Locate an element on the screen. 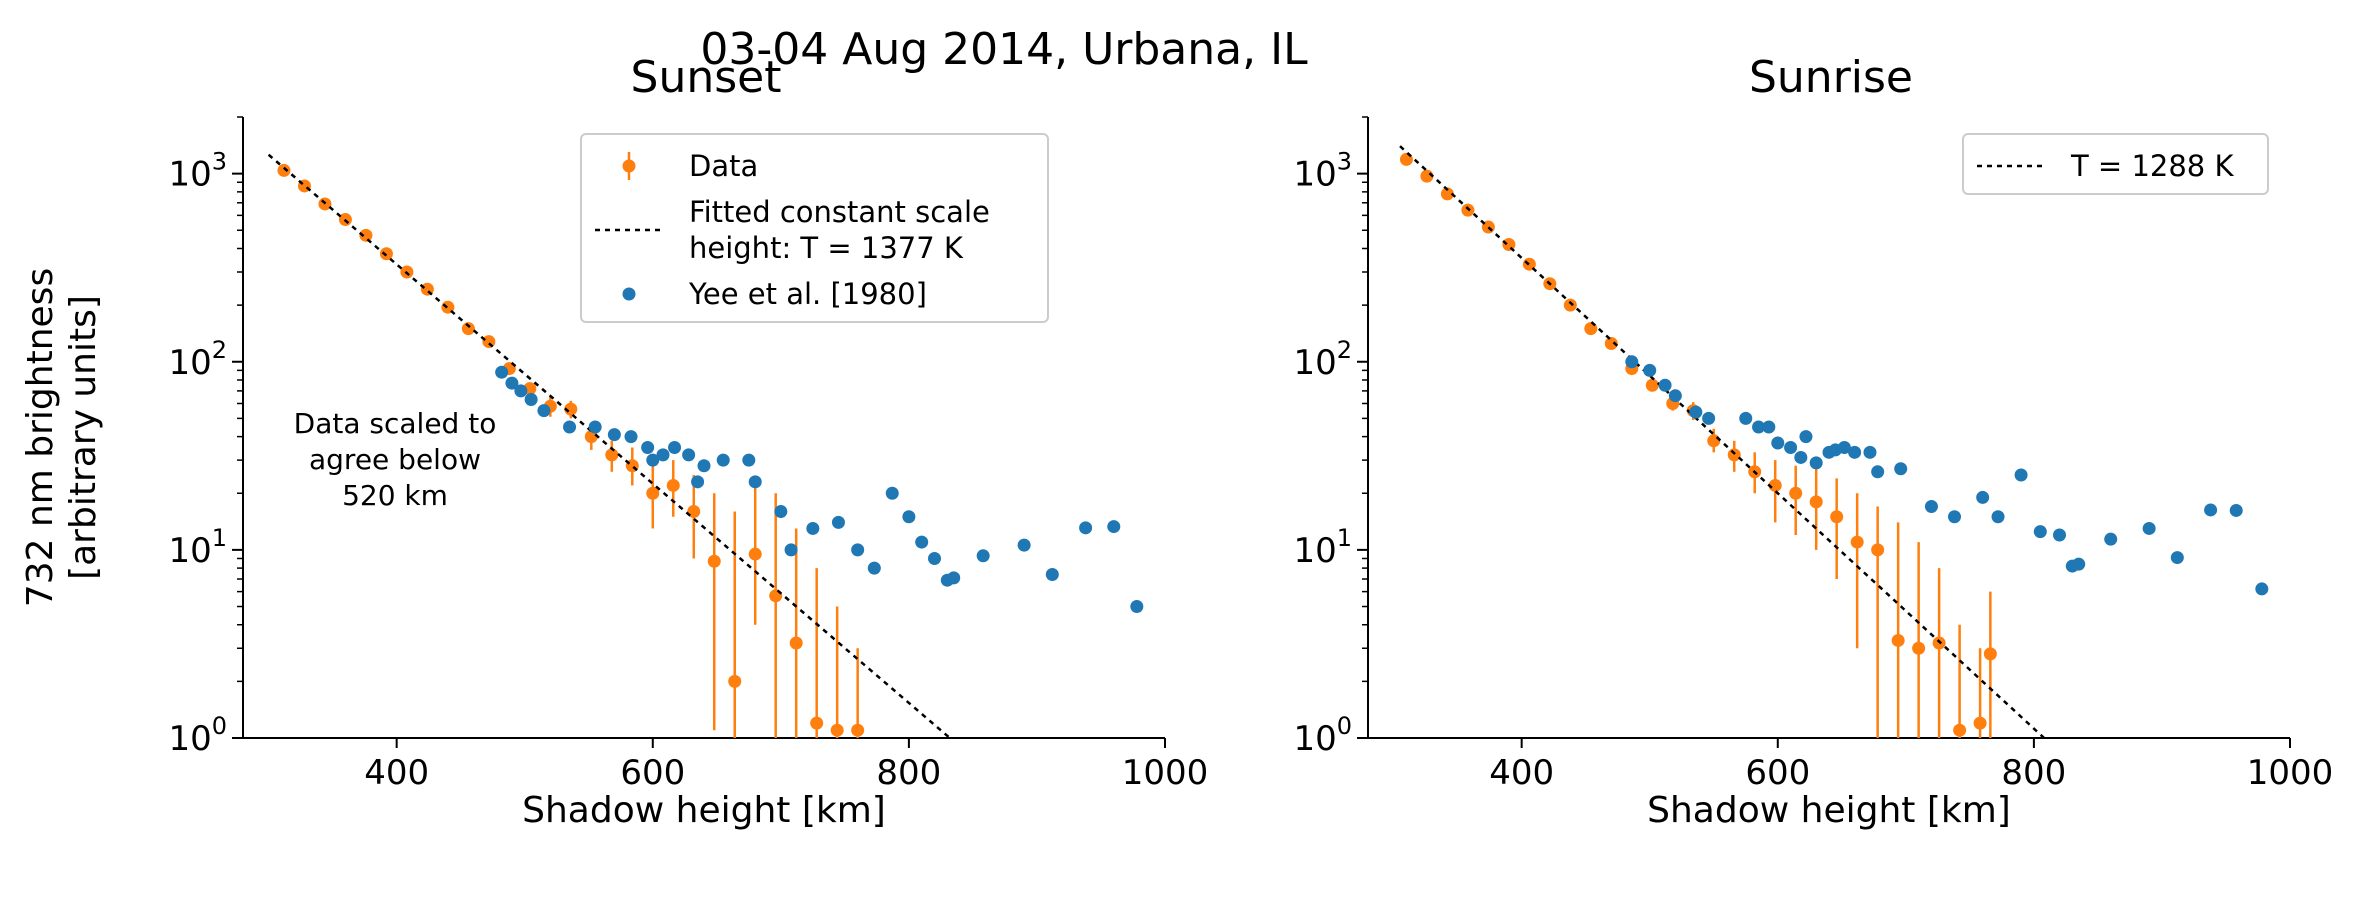  legend-label: Fitted constant scale height: T = 1377 K is located at coordinates (839, 230).